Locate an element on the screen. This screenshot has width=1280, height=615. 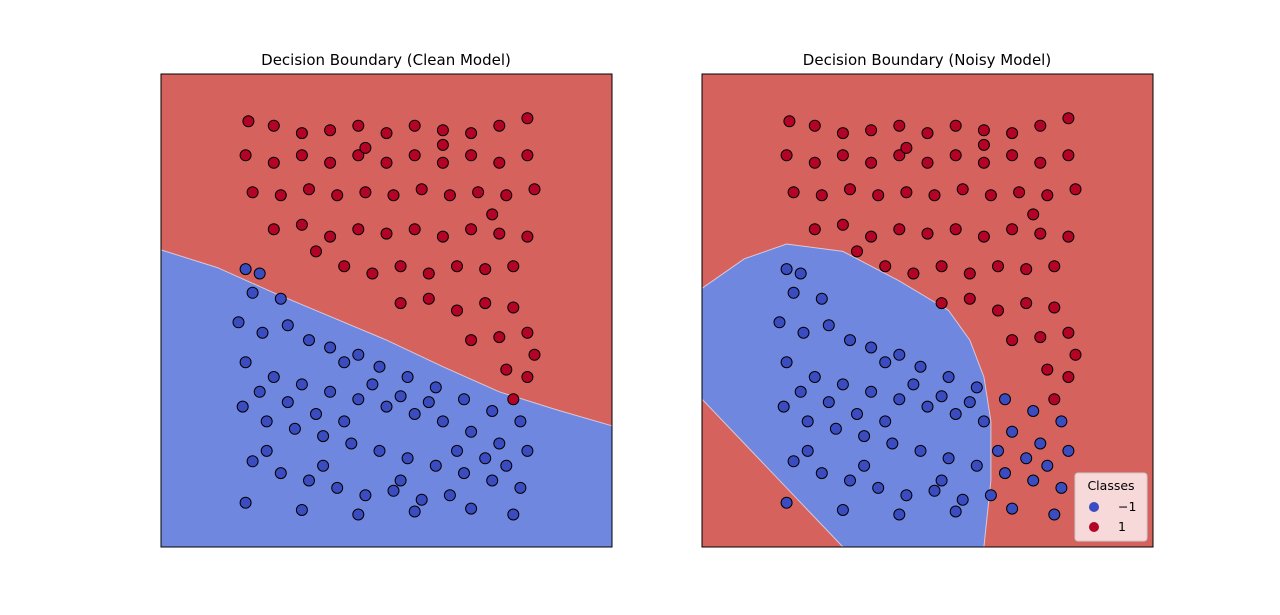
decision-boundary-line is located at coordinates (386, 338).